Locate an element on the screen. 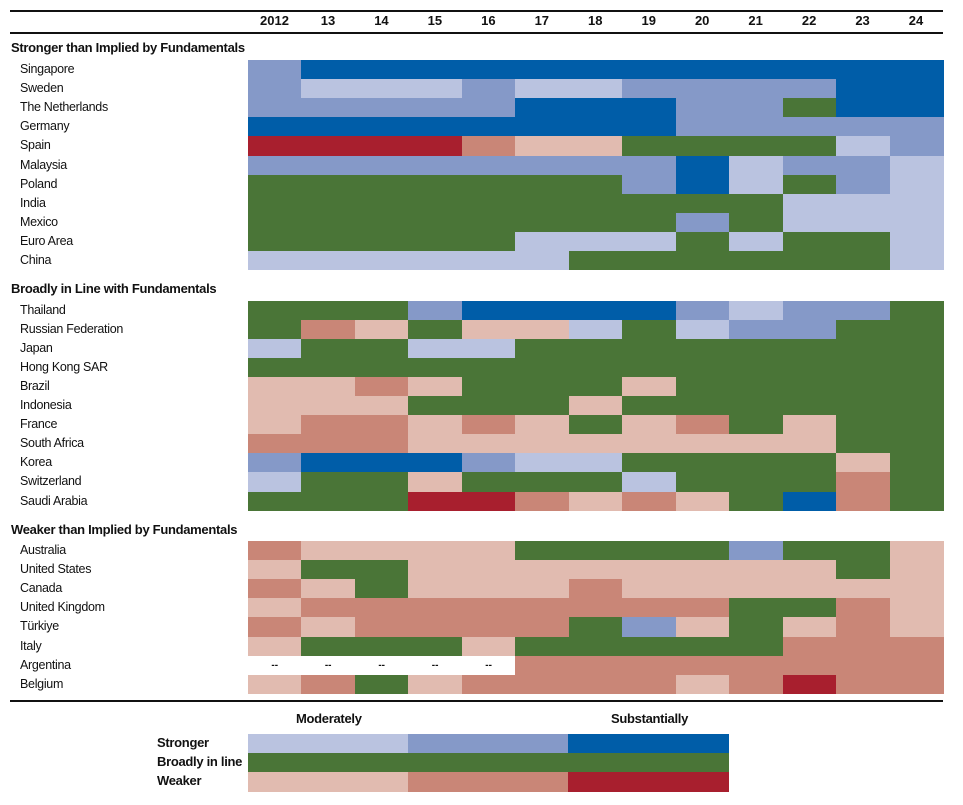 The width and height of the screenshot is (963, 805). column-header: 20 is located at coordinates (702, 20).